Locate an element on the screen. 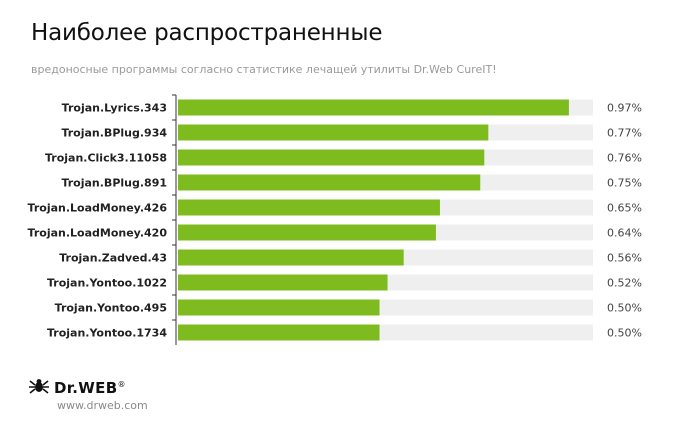 This screenshot has height=434, width=673. value-label: 0.65% is located at coordinates (624, 208).